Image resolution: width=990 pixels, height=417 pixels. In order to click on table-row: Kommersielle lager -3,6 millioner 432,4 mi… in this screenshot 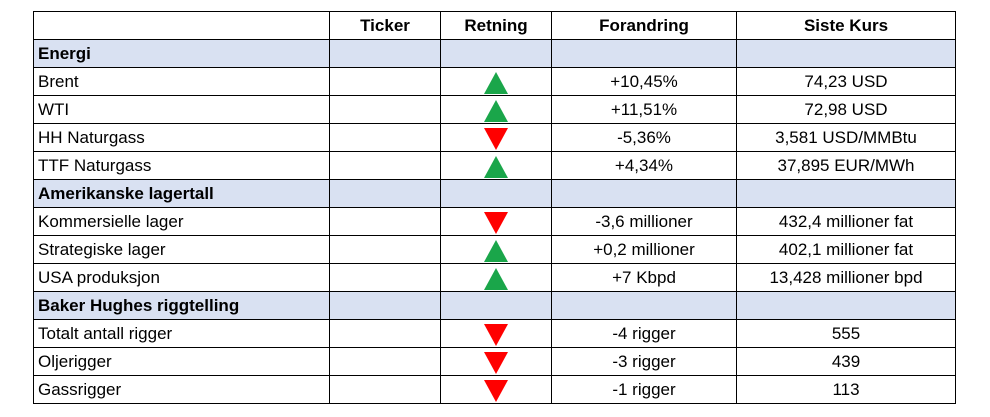, I will do `click(494, 221)`.